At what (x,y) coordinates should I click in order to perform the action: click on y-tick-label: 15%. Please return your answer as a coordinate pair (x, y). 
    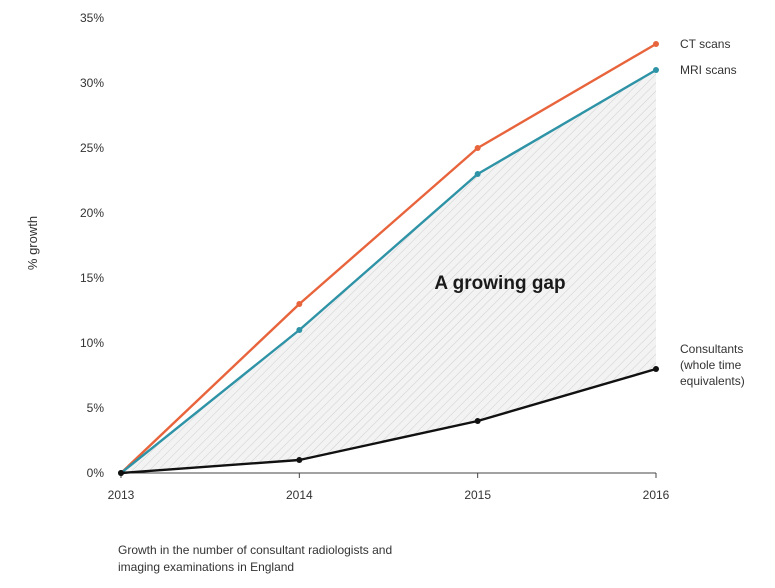
    Looking at the image, I should click on (92, 278).